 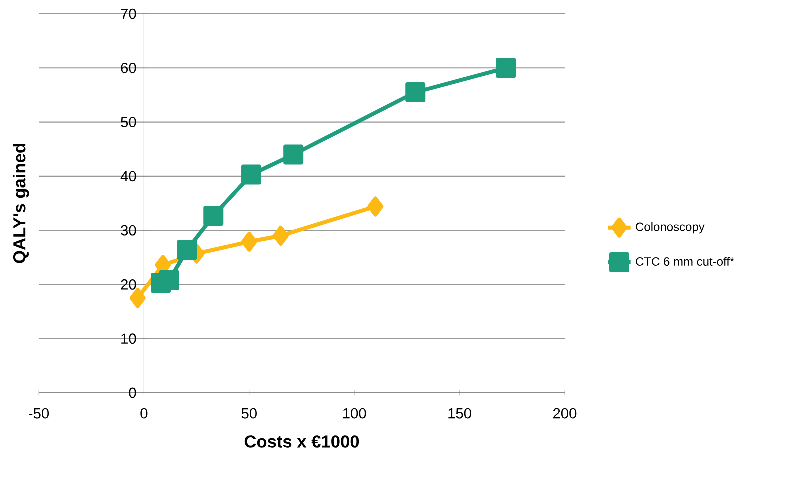 What do you see at coordinates (128, 122) in the screenshot?
I see `y-tick-label: 50` at bounding box center [128, 122].